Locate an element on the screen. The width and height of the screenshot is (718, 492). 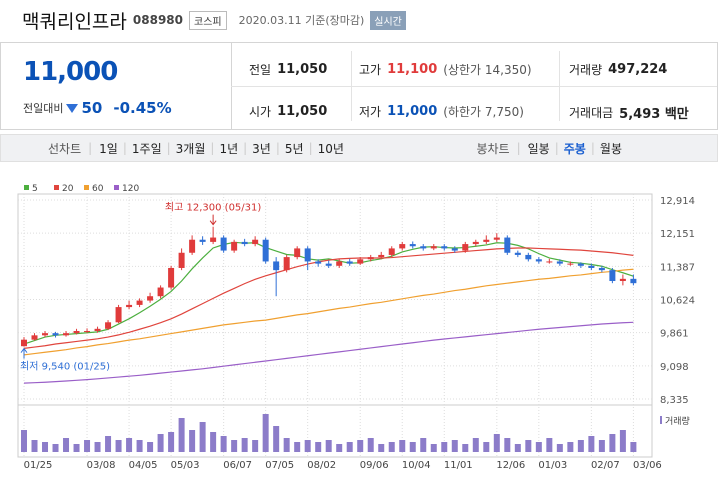
x-tick-label: 01/03 is located at coordinates (552, 465).